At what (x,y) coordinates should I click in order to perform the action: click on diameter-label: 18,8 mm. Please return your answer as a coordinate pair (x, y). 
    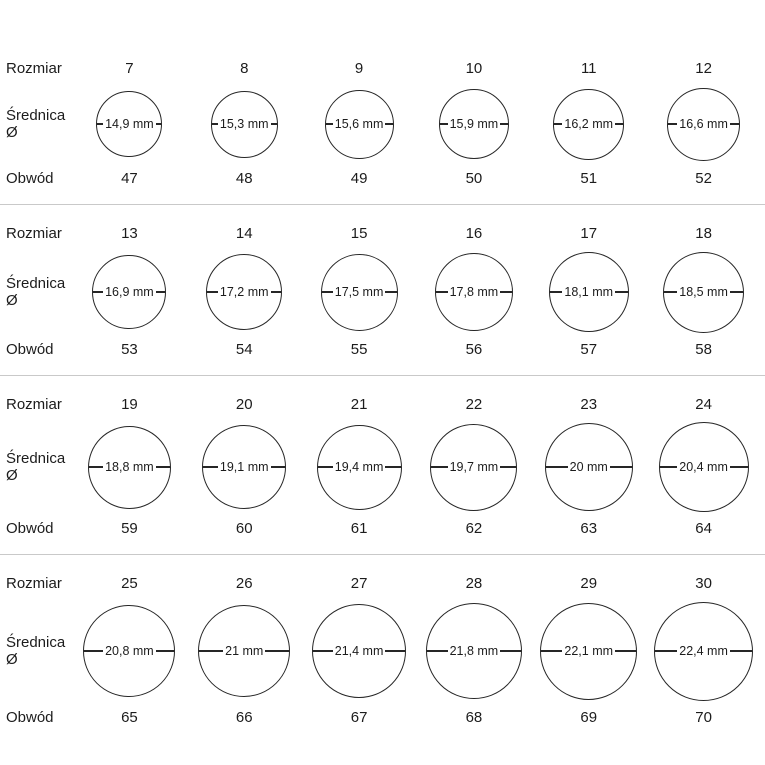
    Looking at the image, I should click on (129, 467).